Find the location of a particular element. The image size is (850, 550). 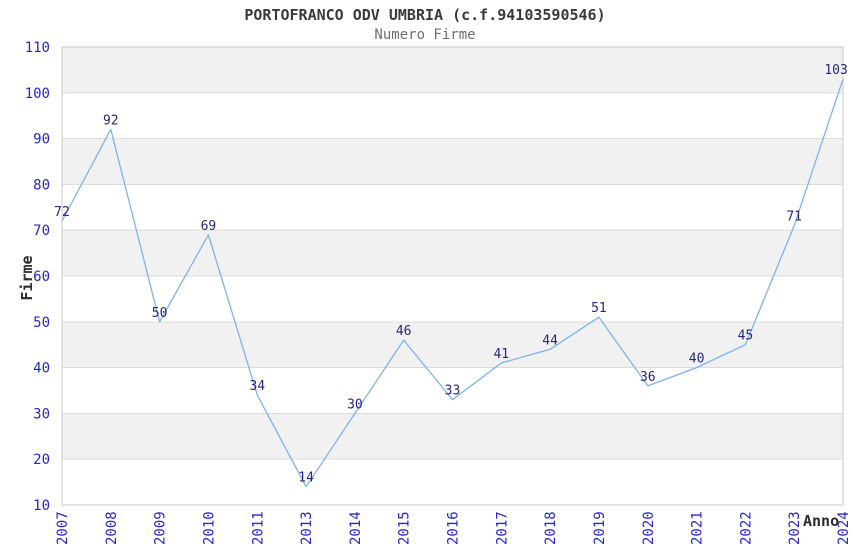

x-tick-label: 2011 is located at coordinates (258, 528).